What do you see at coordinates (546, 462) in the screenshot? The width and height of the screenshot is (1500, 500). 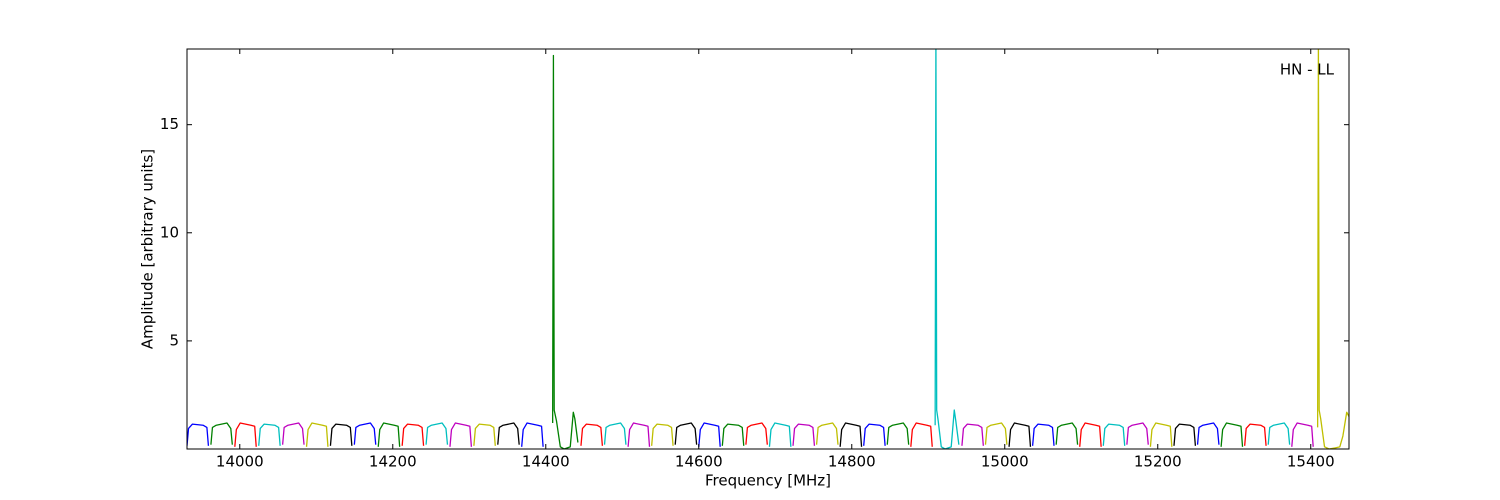 I see `x-tick-label: 14400` at bounding box center [546, 462].